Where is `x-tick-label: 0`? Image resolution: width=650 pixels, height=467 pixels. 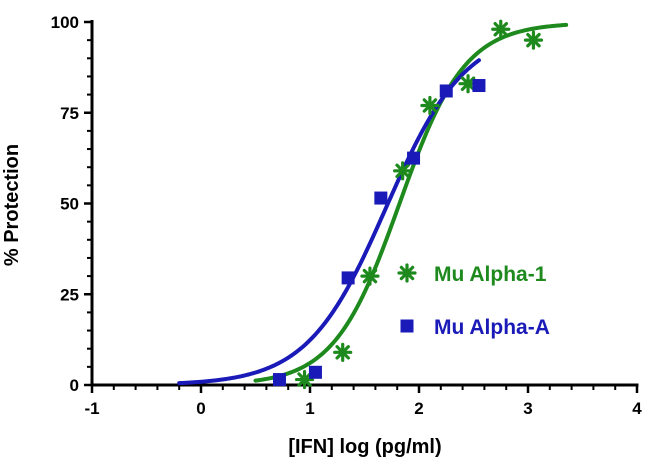 x-tick-label: 0 is located at coordinates (200, 408).